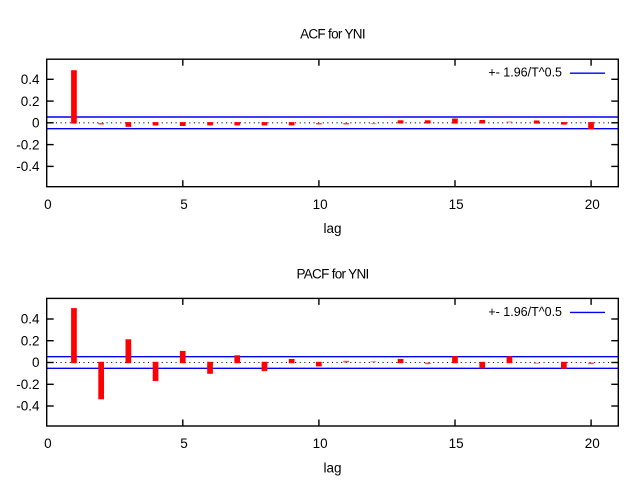 The height and width of the screenshot is (480, 640). I want to click on svg-text: PACF for YNI, so click(332, 274).